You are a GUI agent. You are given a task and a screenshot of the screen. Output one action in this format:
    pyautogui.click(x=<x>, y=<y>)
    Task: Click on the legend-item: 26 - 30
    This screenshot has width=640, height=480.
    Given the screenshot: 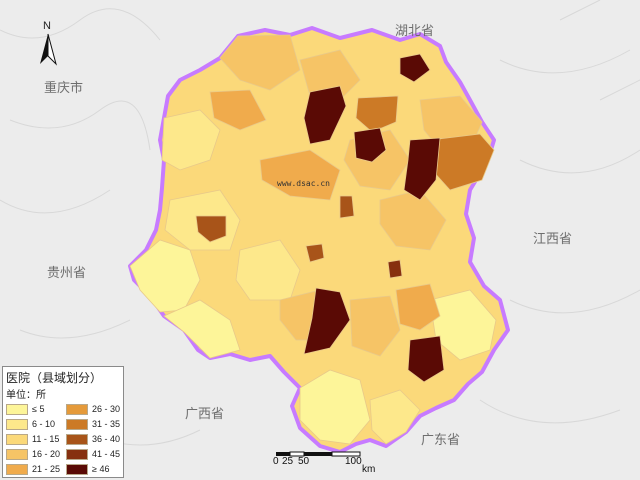 What is the action you would take?
    pyautogui.click(x=93, y=409)
    